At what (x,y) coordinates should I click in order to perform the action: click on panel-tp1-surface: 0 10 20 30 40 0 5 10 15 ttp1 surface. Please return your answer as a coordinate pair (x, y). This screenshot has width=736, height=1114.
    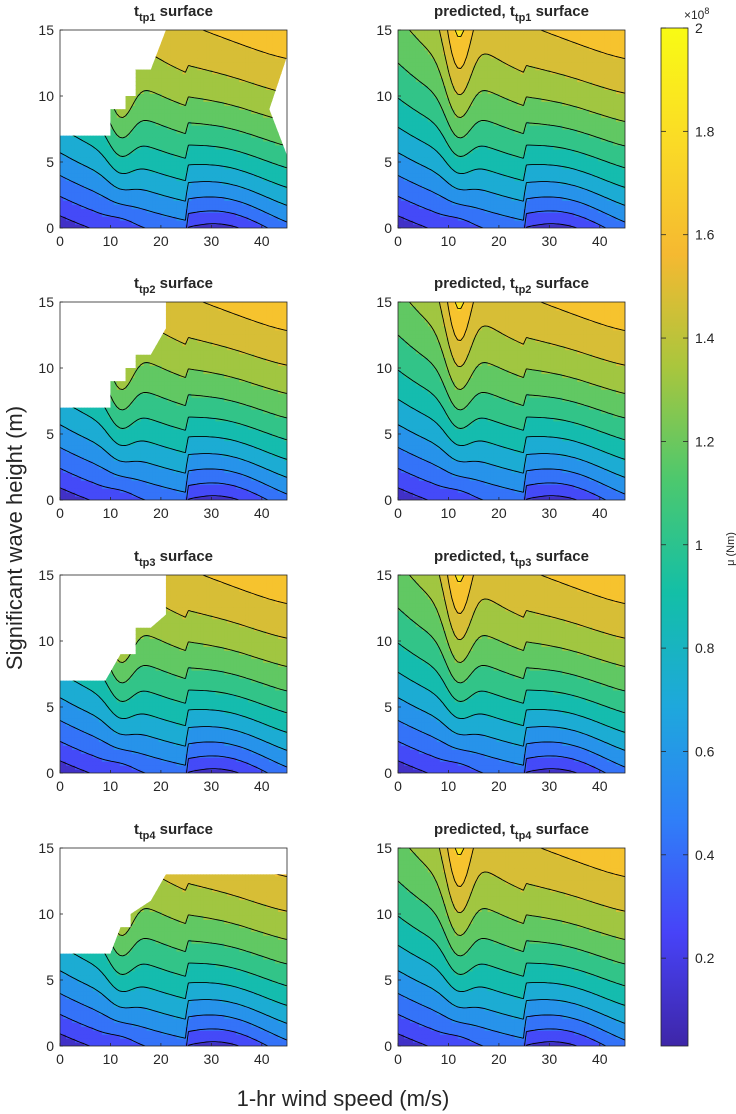
    Looking at the image, I should click on (163, 126).